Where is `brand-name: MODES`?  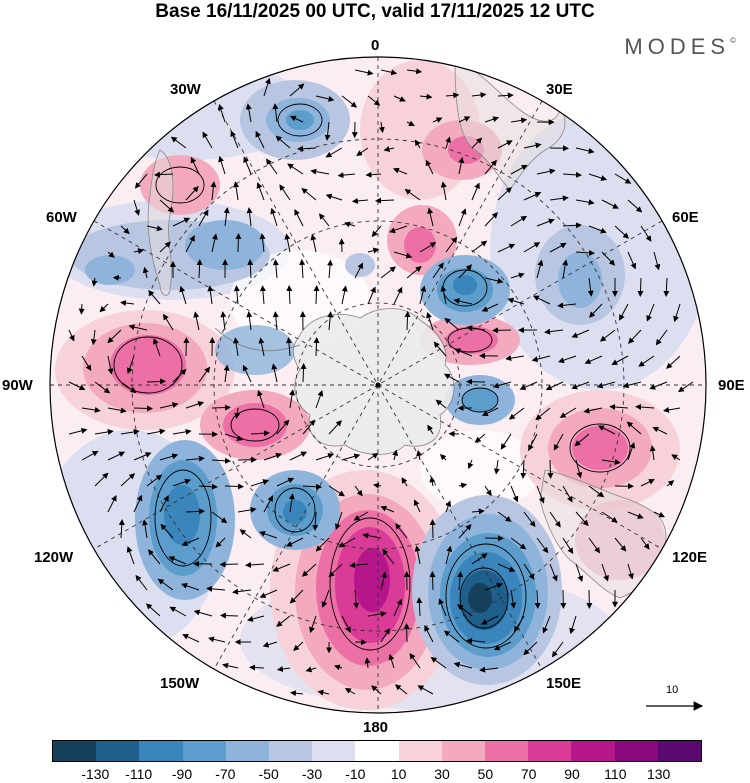 brand-name: MODES is located at coordinates (677, 46).